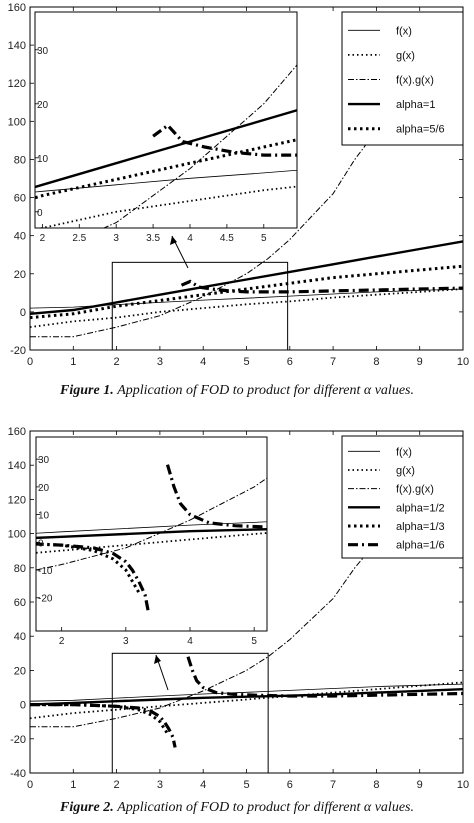 Image resolution: width=474 pixels, height=823 pixels. I want to click on inset-plot: 2 3 4 5 -20 -10 0 10 20 30, so click(151, 541).